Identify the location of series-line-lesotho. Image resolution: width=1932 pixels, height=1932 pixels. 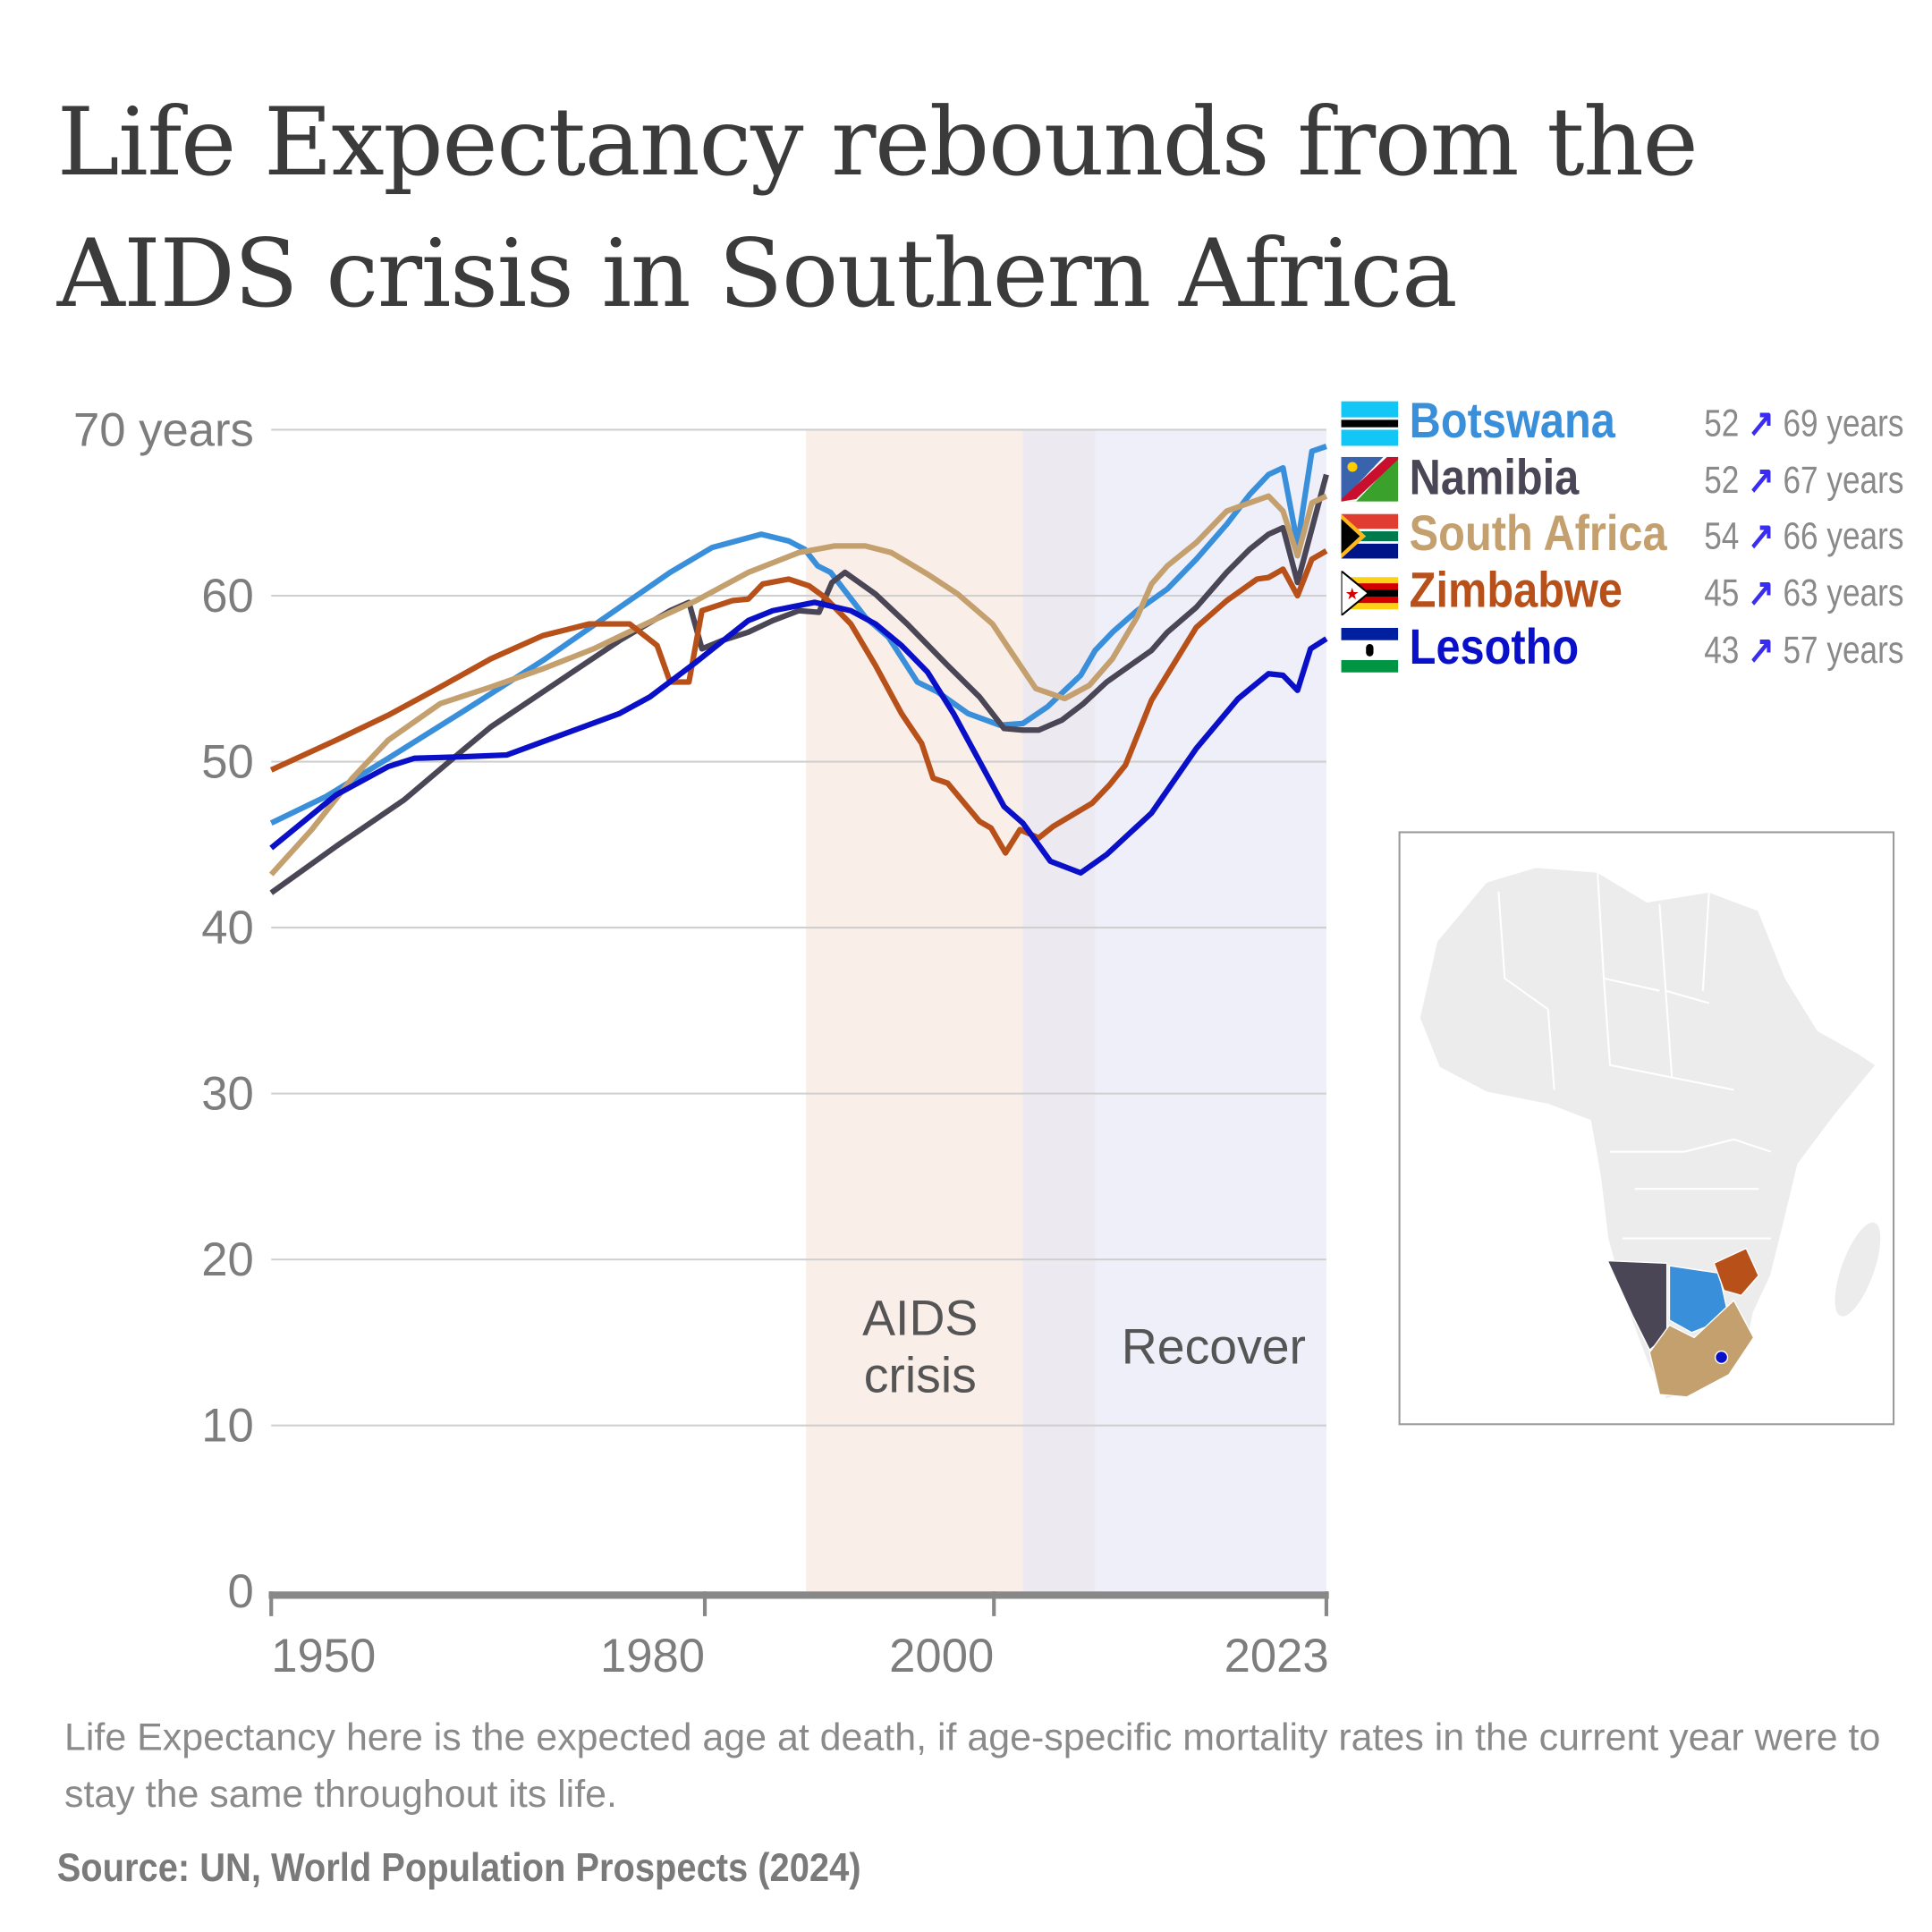
(798, 737).